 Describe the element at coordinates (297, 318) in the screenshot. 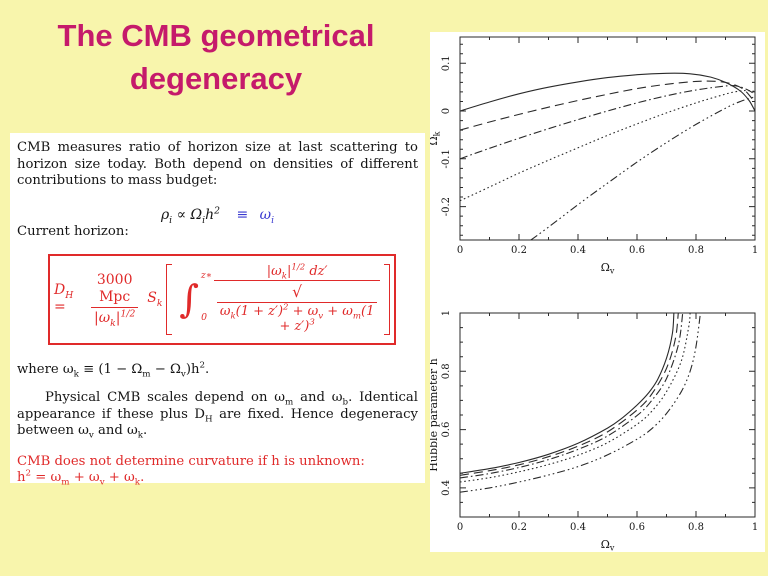

I see `sqrt-content: ωk(1 + z′)2 + ωv + ωm(1 + z′)3` at that location.